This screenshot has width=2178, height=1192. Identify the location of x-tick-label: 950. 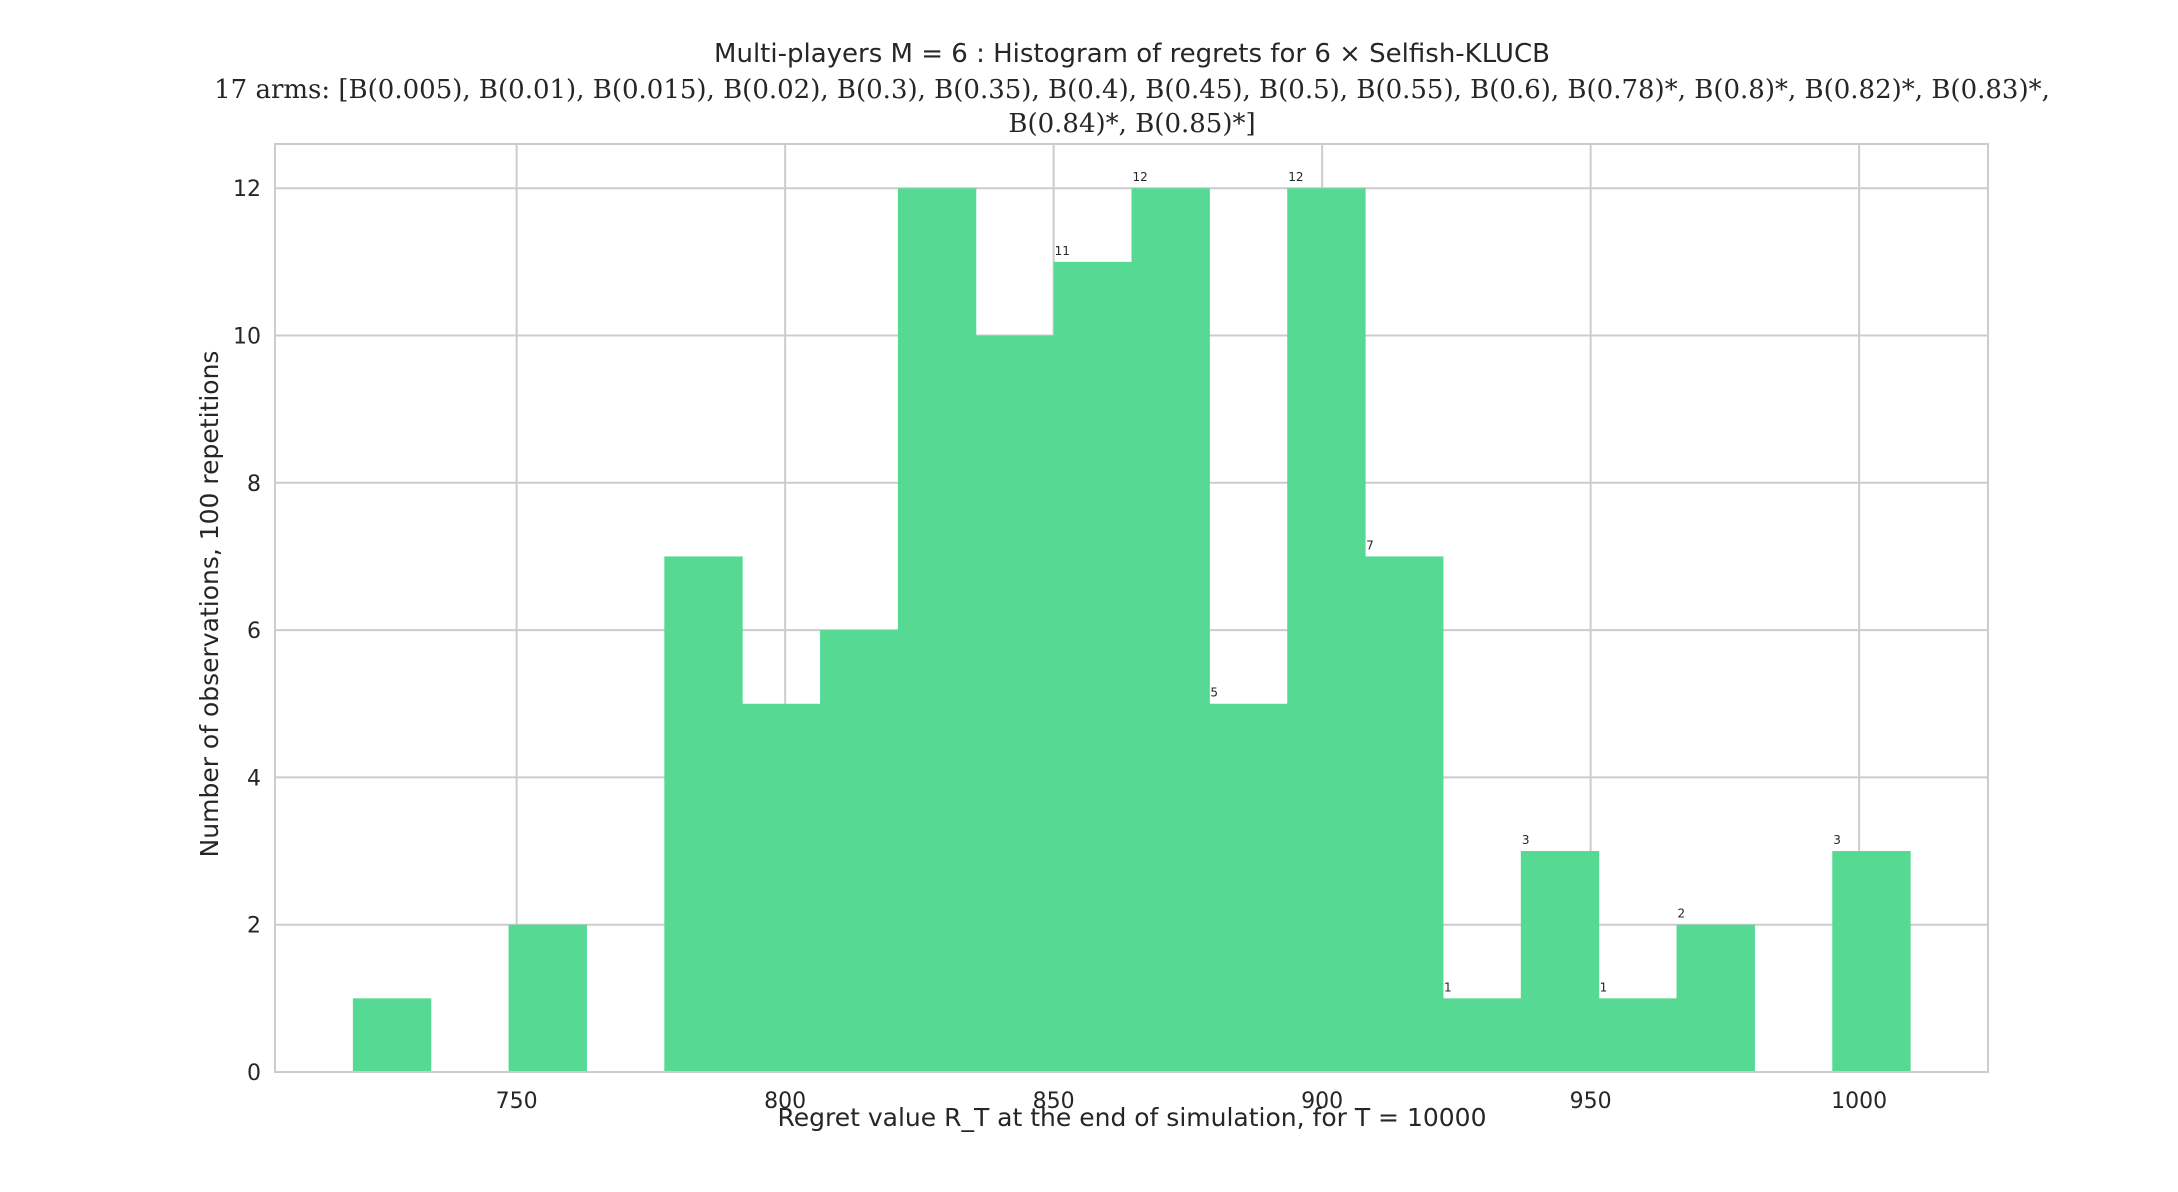
(1591, 1101).